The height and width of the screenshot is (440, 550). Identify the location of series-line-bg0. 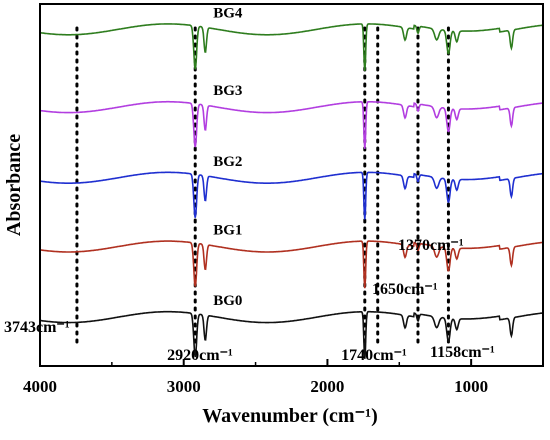
(291, 334).